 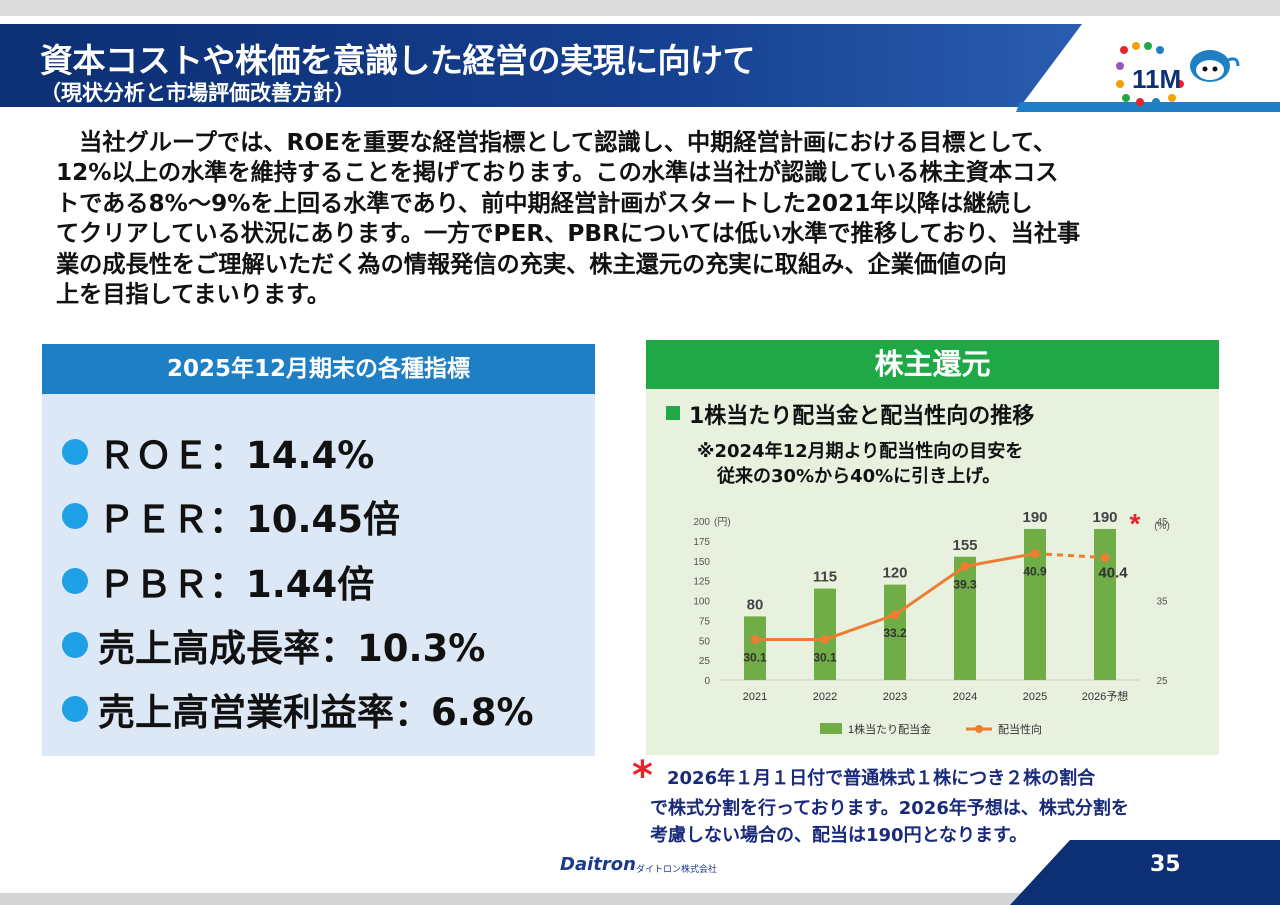 What do you see at coordinates (1070, 556) in the screenshot?
I see `payout-ratio-forecast-line` at bounding box center [1070, 556].